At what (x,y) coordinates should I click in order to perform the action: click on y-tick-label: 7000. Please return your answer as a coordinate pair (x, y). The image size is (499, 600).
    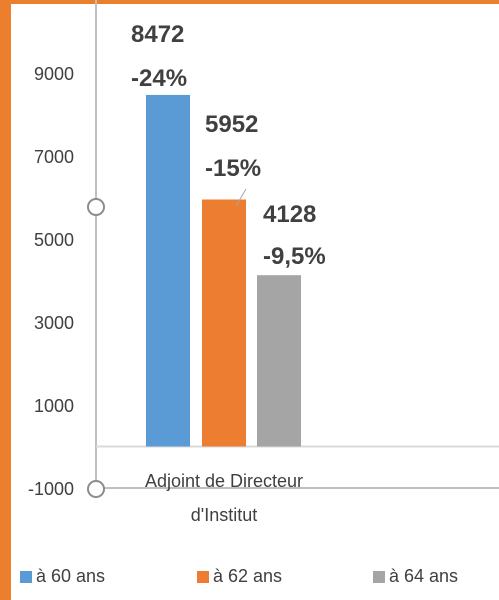
    Looking at the image, I should click on (54, 157).